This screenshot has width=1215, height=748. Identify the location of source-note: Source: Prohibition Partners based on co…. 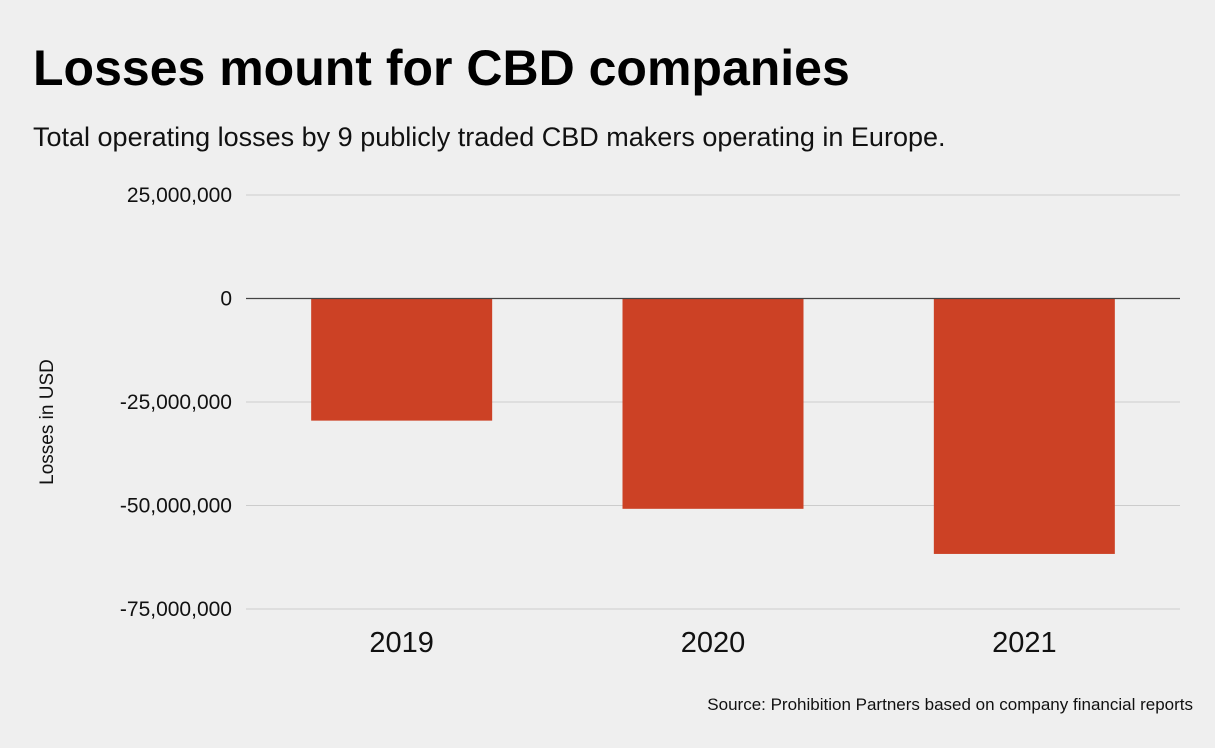
(950, 704).